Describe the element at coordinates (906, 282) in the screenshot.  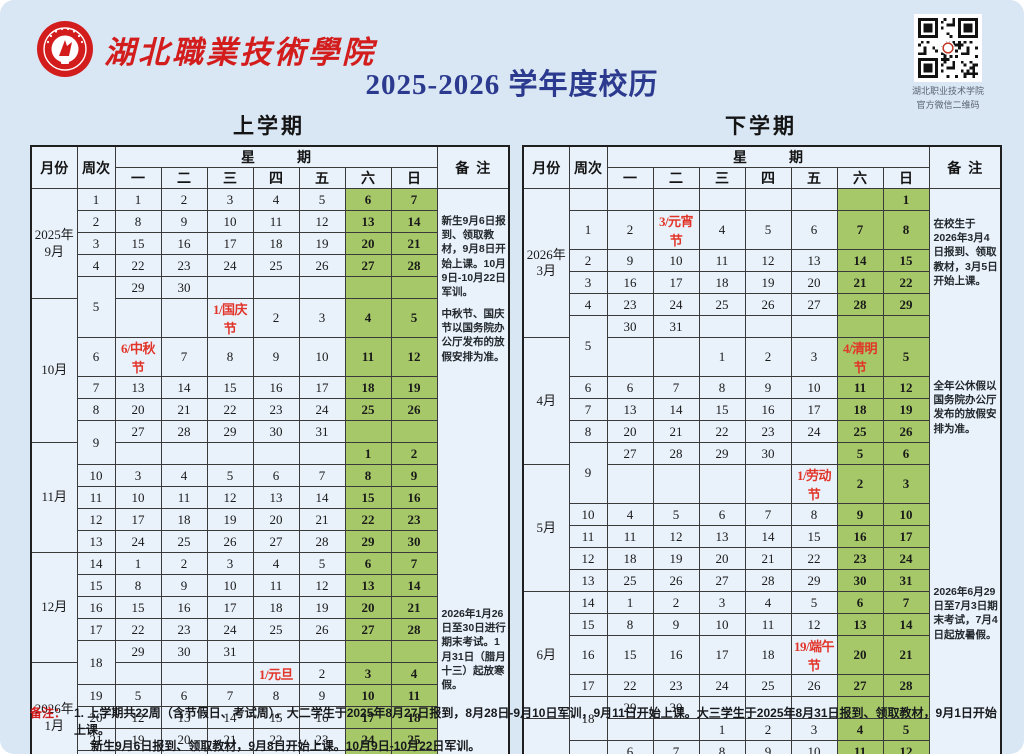
I see `day-cell: 22` at that location.